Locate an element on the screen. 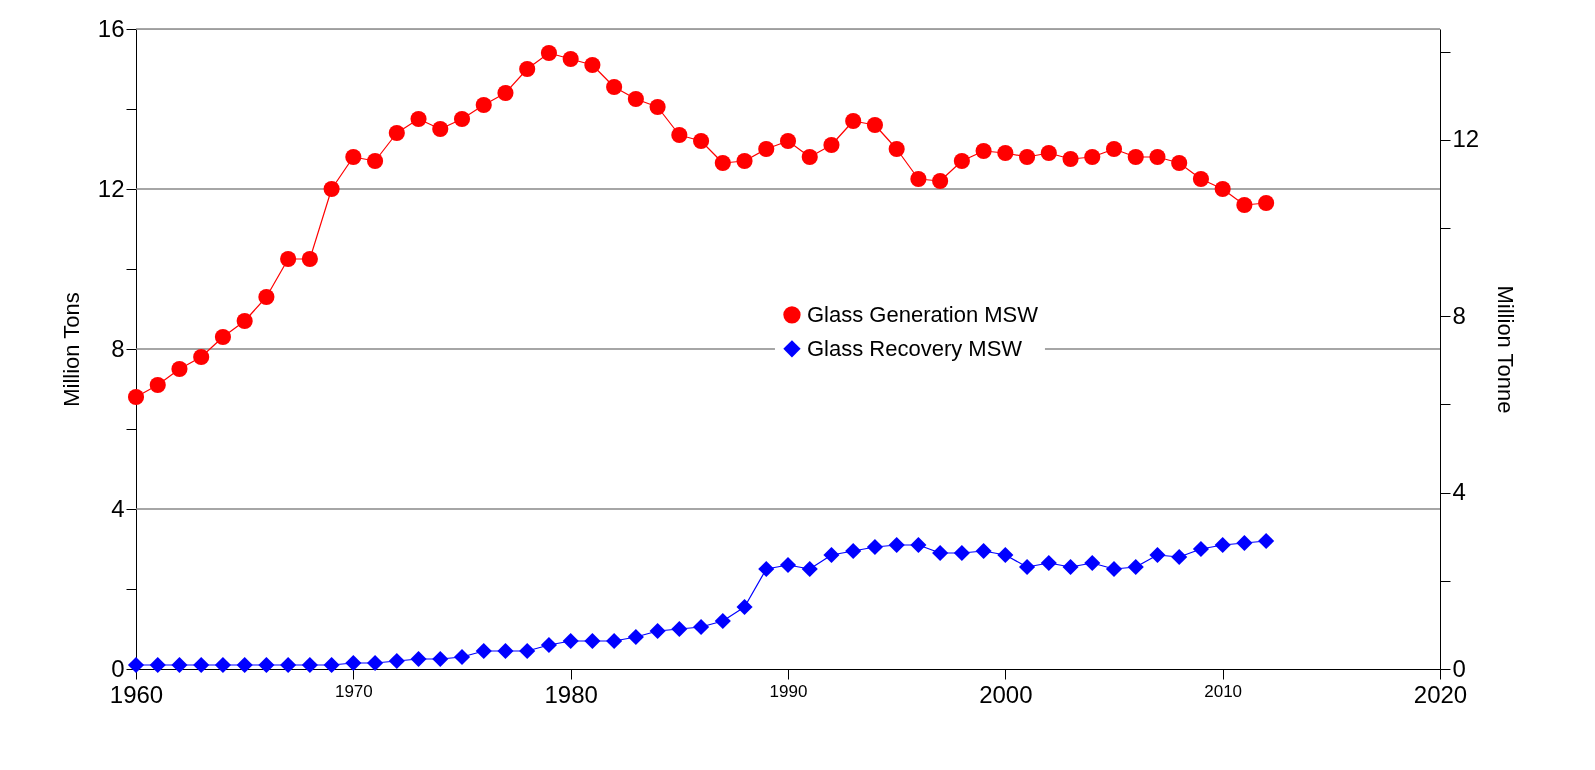 The height and width of the screenshot is (770, 1595). y-tick-label: 16 is located at coordinates (111, 28).